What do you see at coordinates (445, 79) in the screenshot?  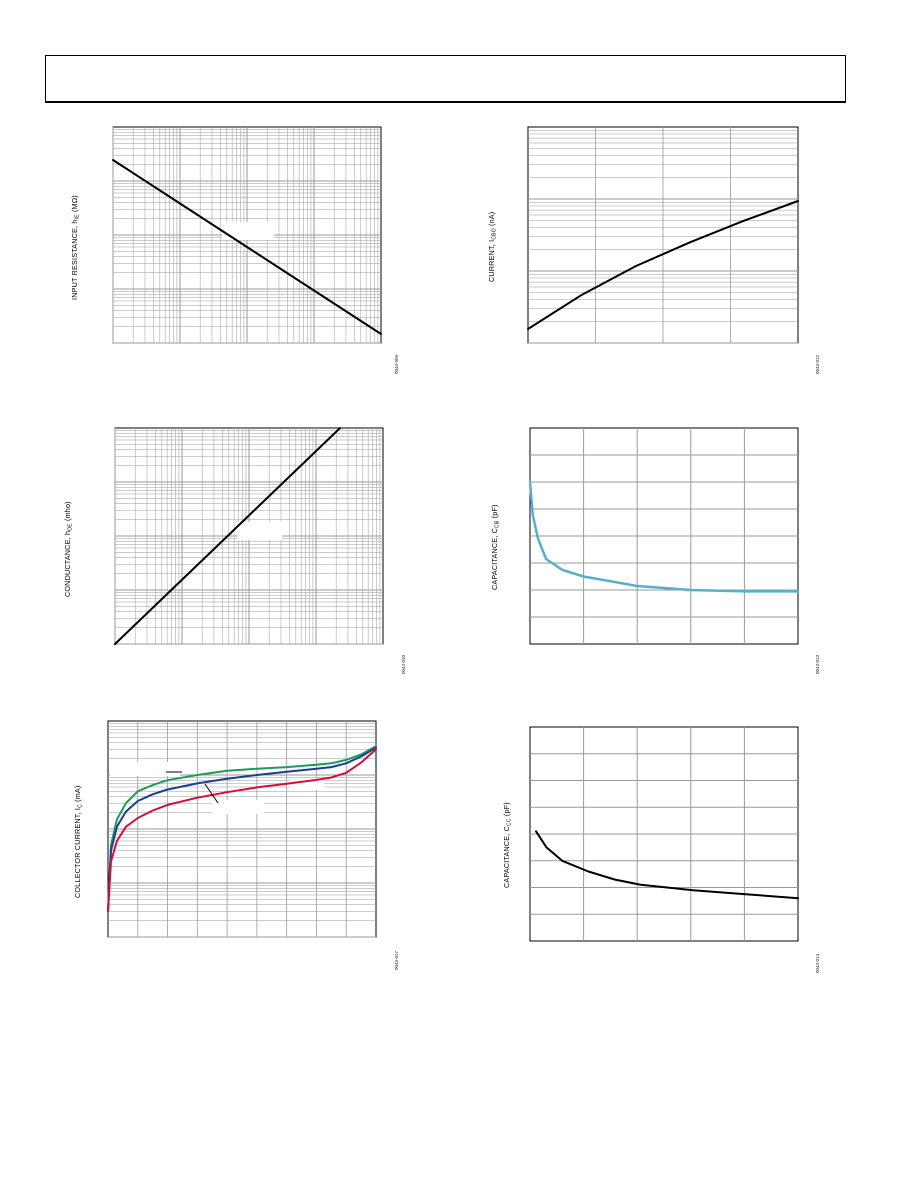 I see `page-header-box` at bounding box center [445, 79].